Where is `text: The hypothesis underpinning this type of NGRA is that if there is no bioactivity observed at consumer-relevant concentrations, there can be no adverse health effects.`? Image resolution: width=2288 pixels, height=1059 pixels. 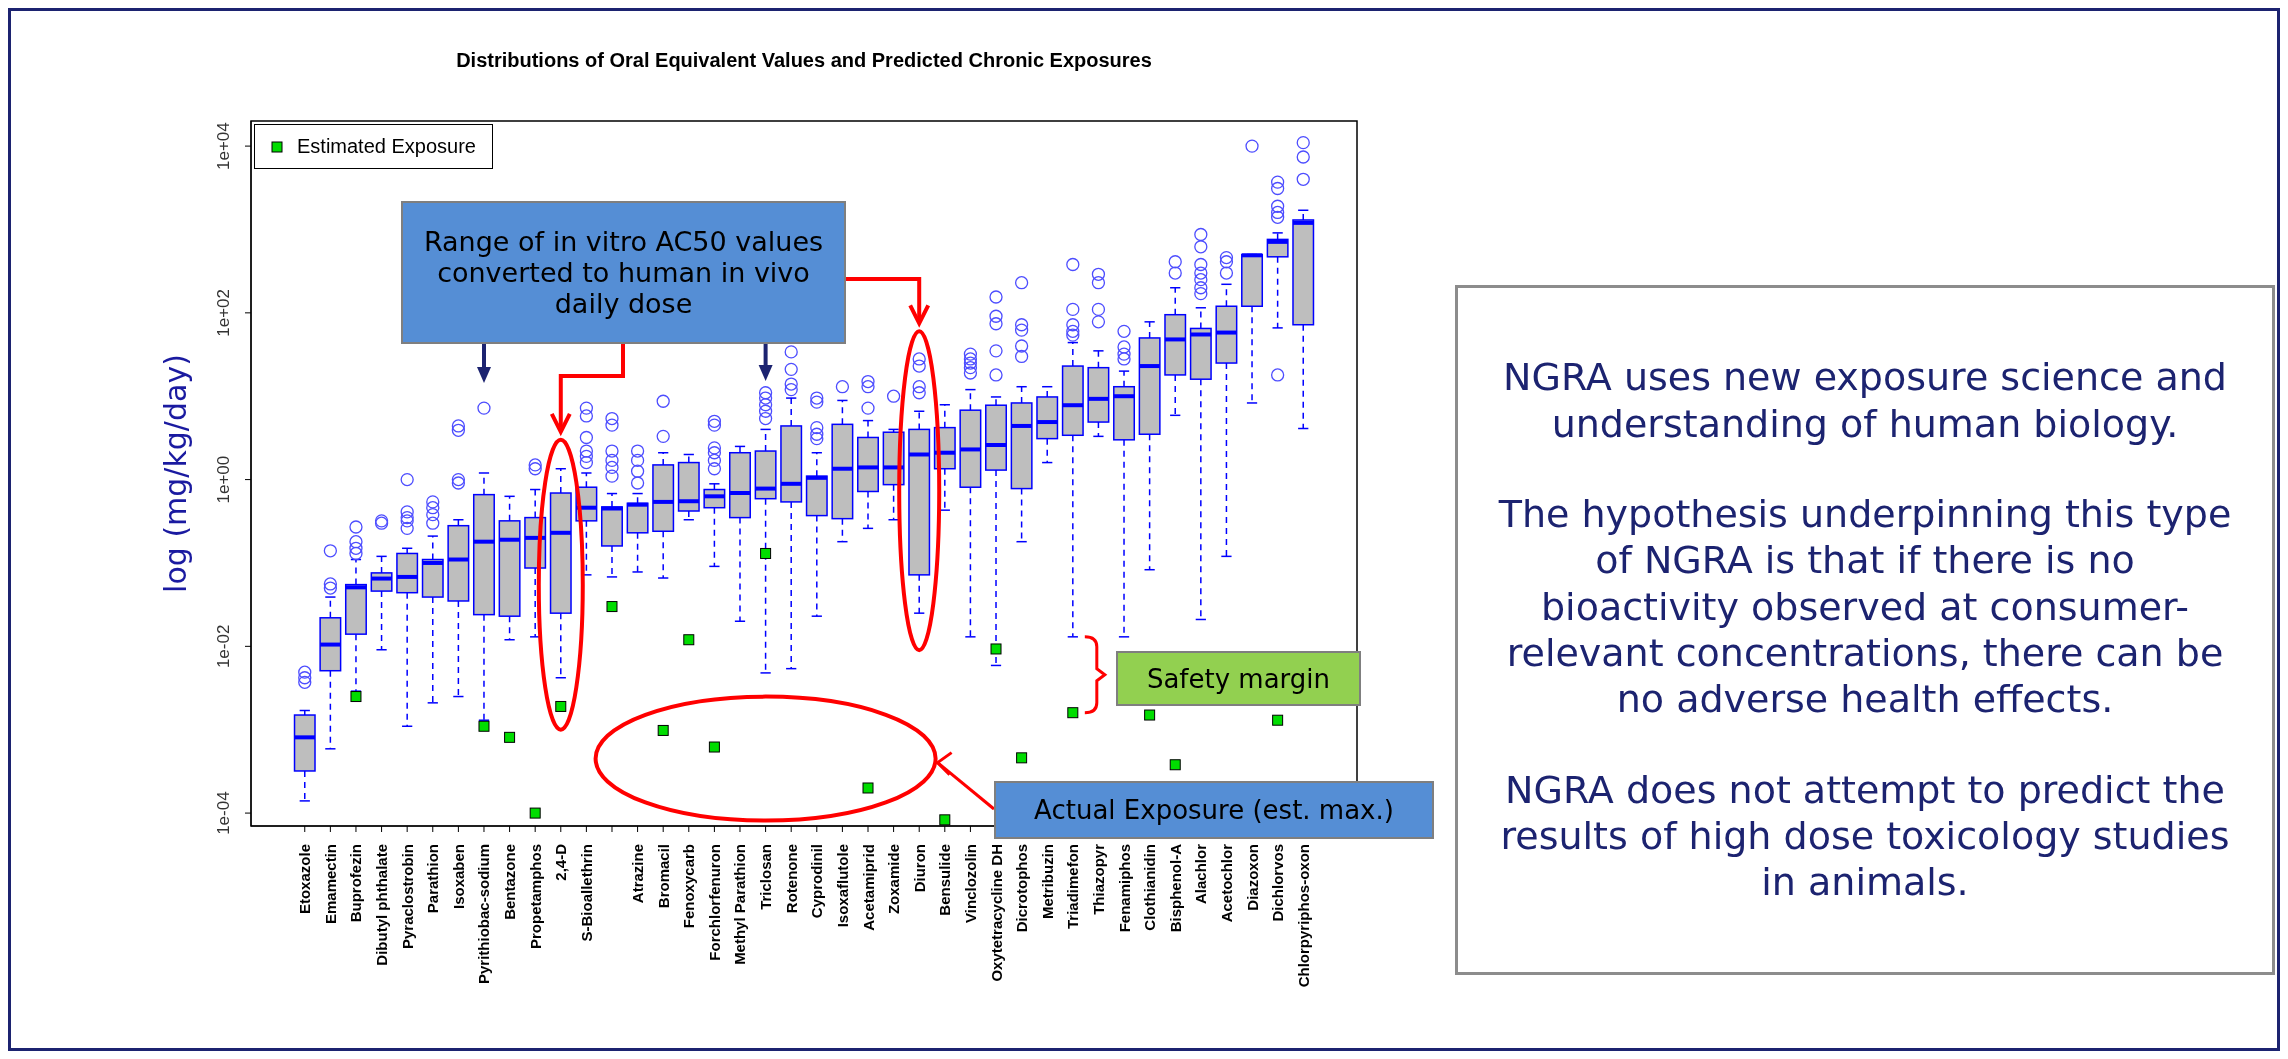
text: The hypothesis underpinning this type of NGRA is that if there is no bioactivity observed at consumer-relevant concentrations, there can be no adverse health effects. is located at coordinates (1865, 606).